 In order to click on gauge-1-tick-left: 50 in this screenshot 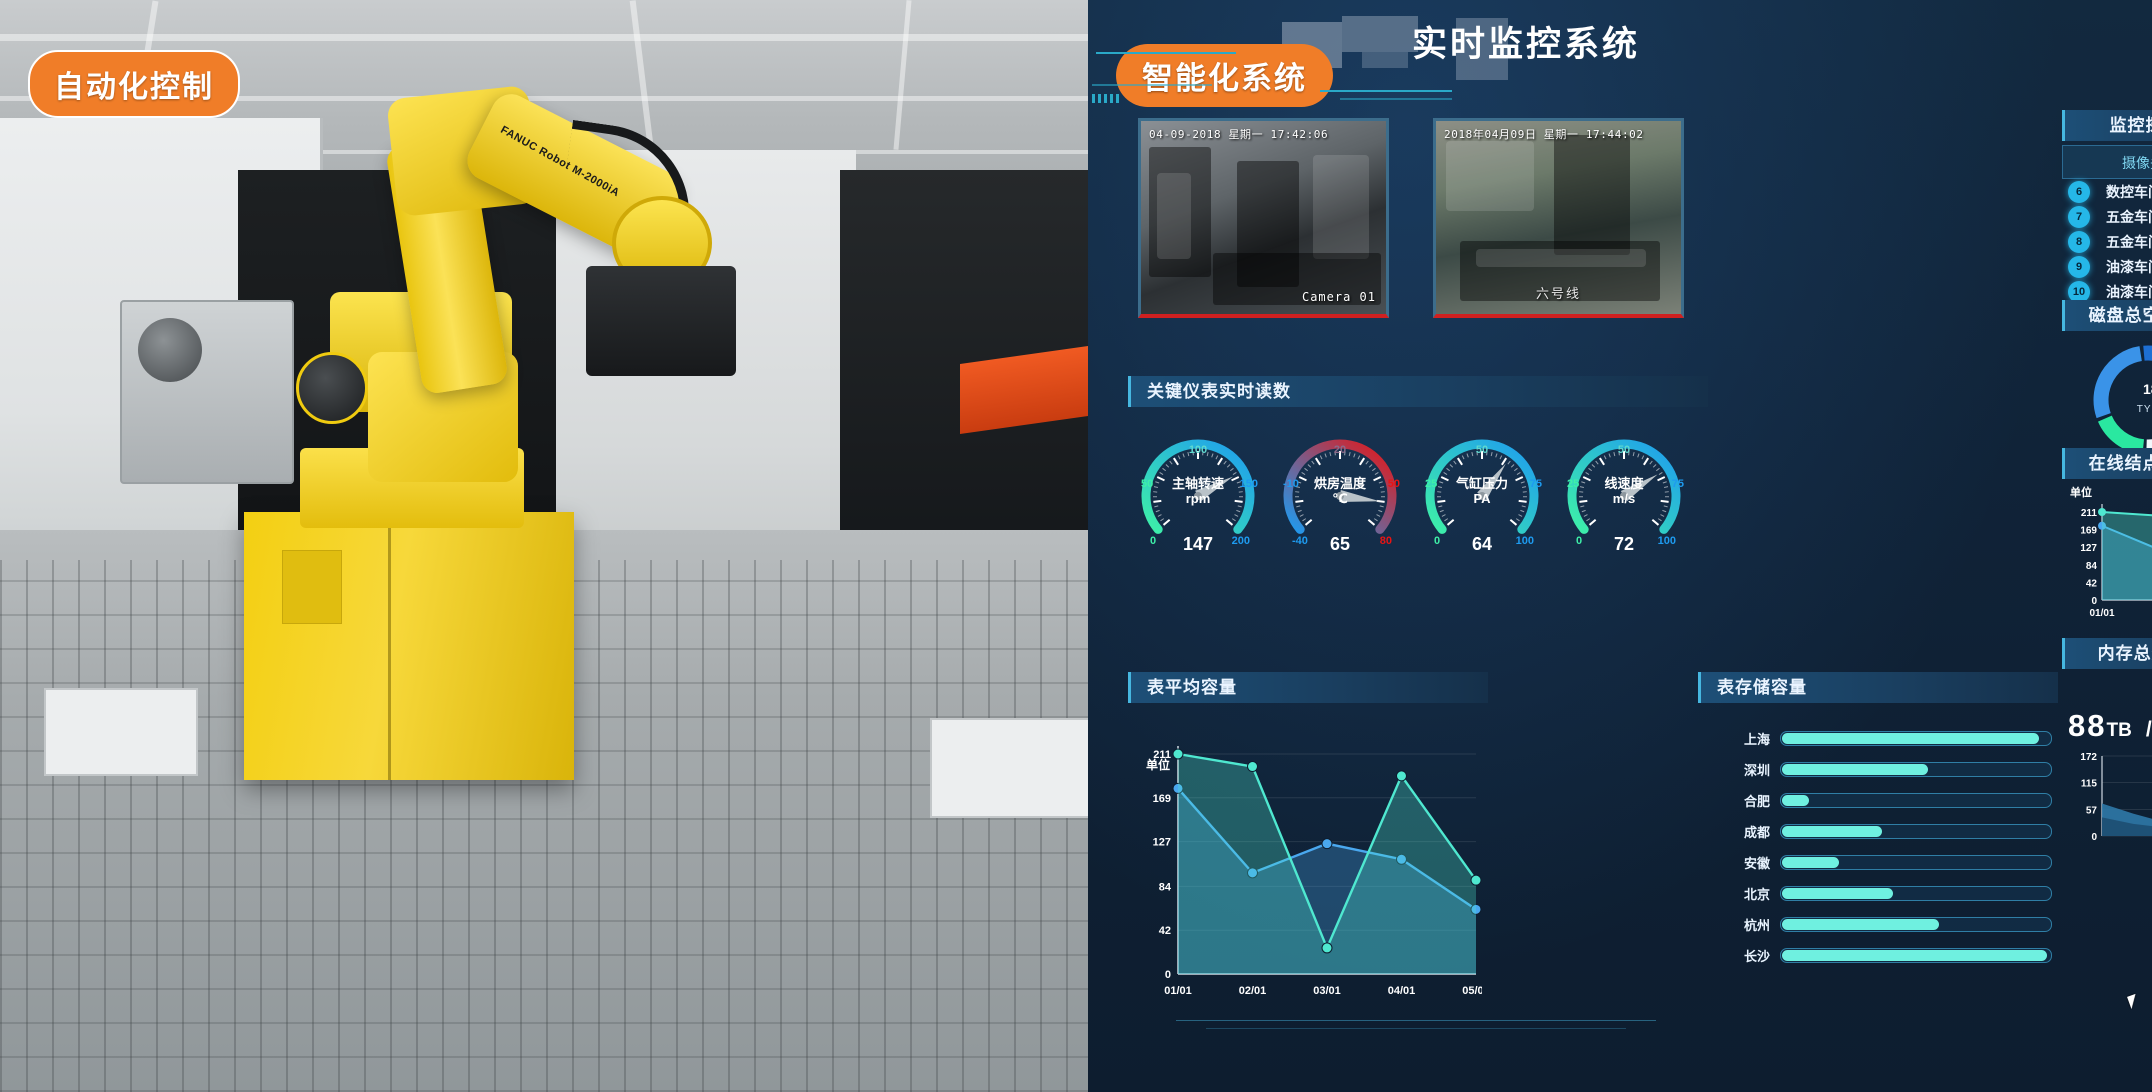, I will do `click(1147, 484)`.